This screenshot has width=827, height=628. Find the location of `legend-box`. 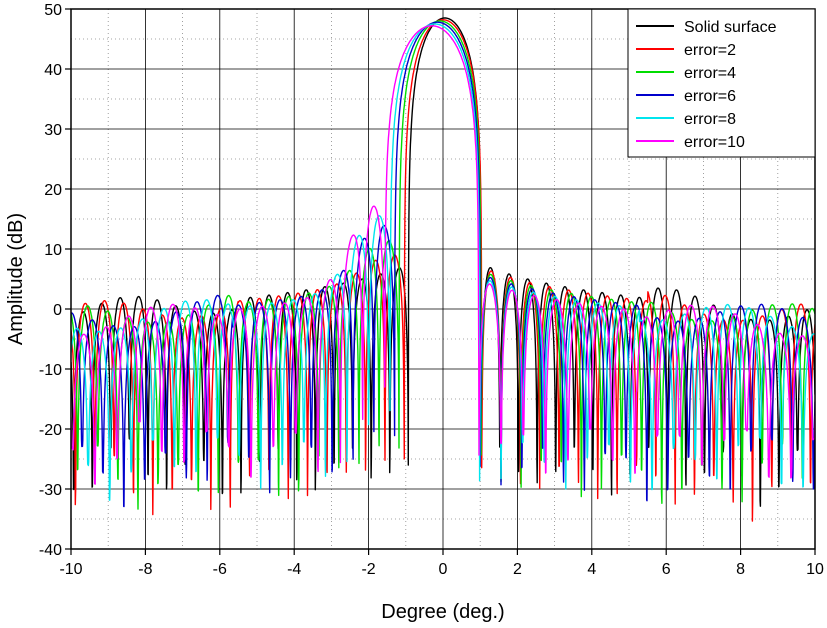

legend-box is located at coordinates (721, 83).